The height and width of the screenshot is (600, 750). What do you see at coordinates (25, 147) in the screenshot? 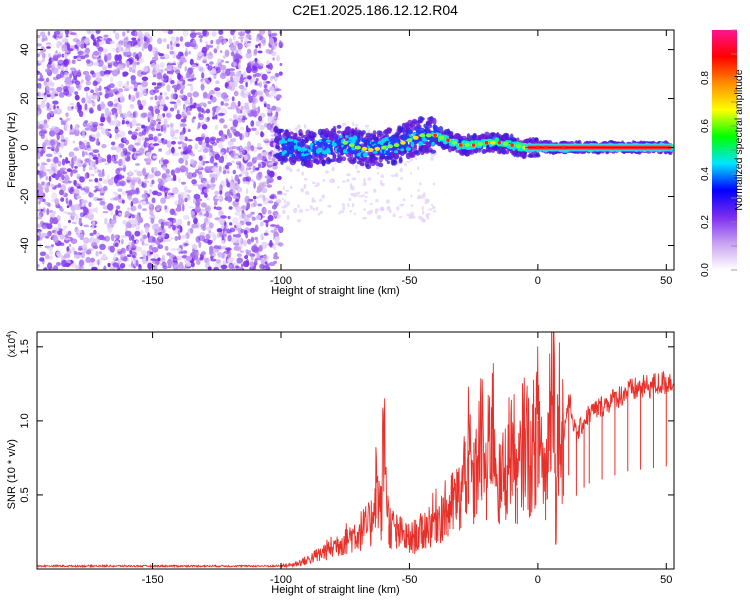
I see `y-tick-label: 0` at bounding box center [25, 147].